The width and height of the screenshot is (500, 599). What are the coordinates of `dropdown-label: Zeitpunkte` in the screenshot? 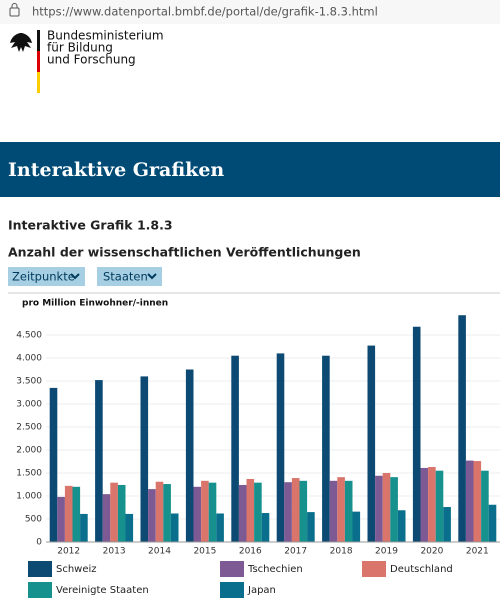 It's located at (43, 277).